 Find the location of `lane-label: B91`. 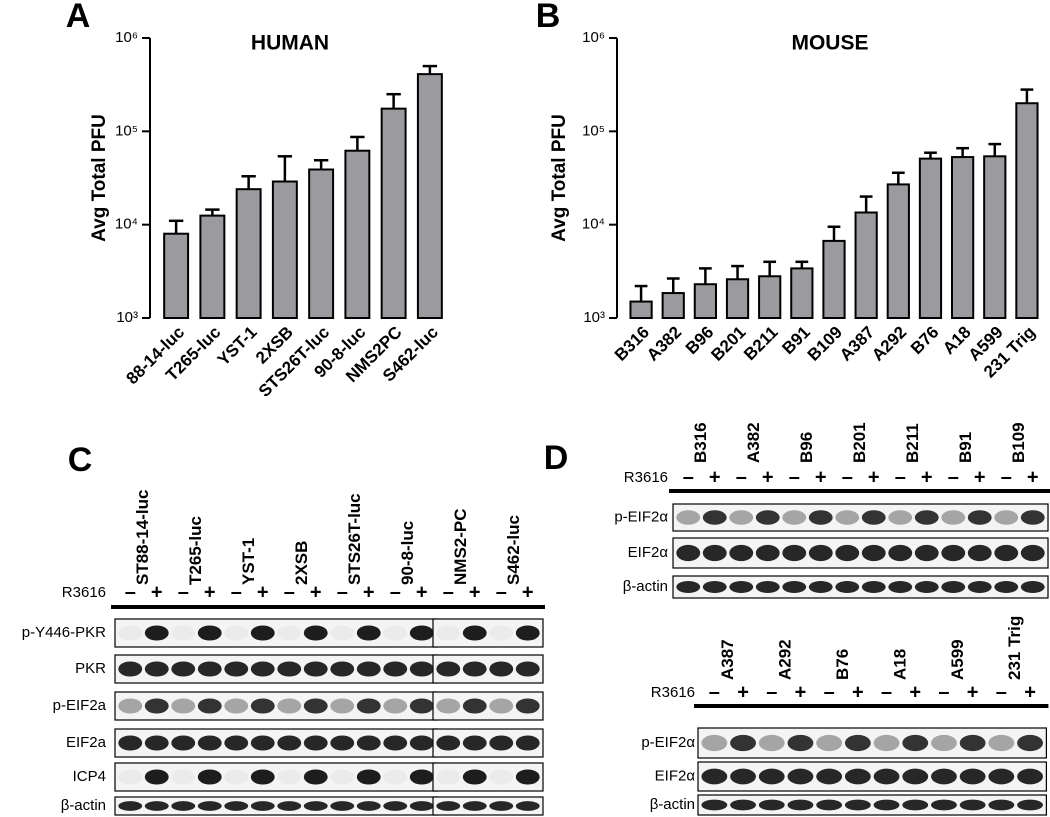

lane-label: B91 is located at coordinates (965, 447).